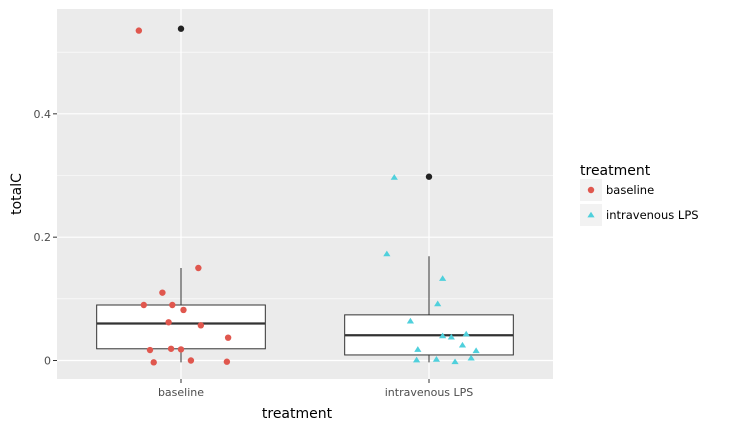 This screenshot has width=732, height=430. What do you see at coordinates (47, 361) in the screenshot?
I see `y-tick-label: 0` at bounding box center [47, 361].